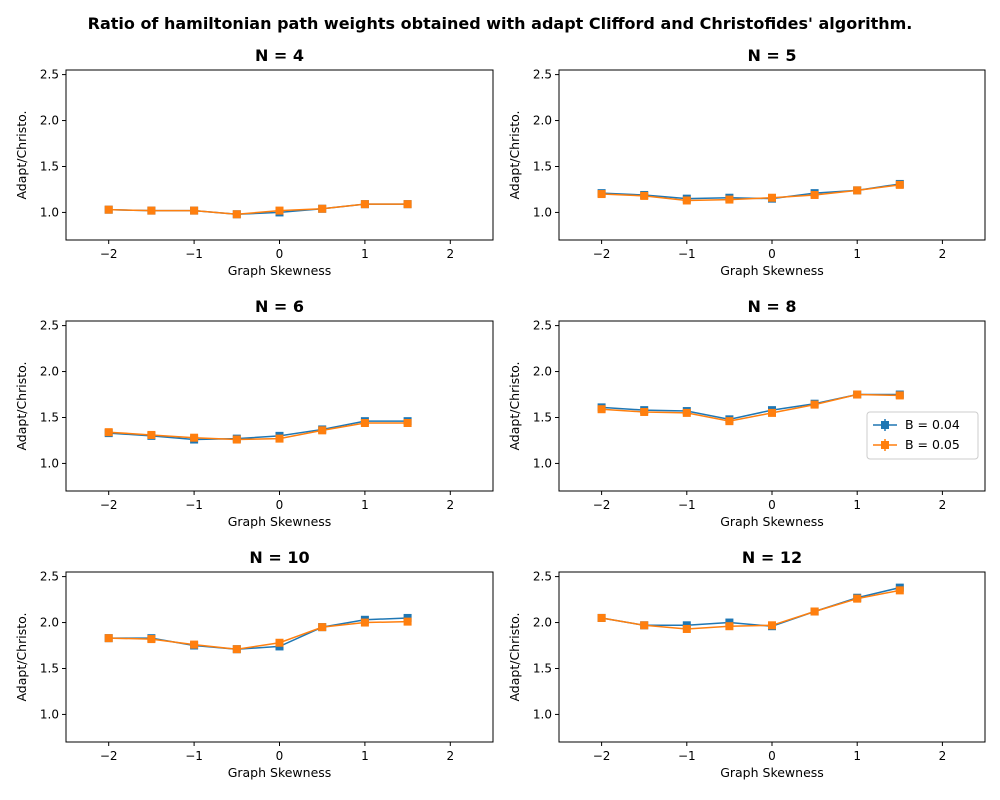 The image size is (1000, 800). I want to click on legend: B = 0.04 B = 0.05, so click(922, 435).